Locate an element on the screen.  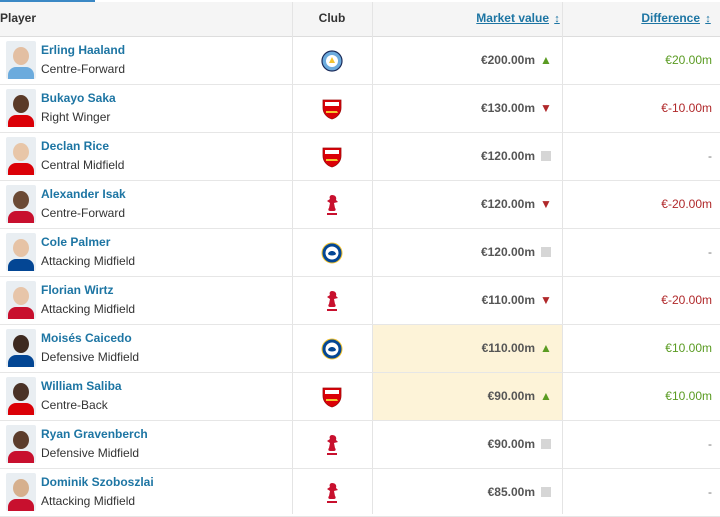
player-position: Centre-Forward is located at coordinates (83, 213).